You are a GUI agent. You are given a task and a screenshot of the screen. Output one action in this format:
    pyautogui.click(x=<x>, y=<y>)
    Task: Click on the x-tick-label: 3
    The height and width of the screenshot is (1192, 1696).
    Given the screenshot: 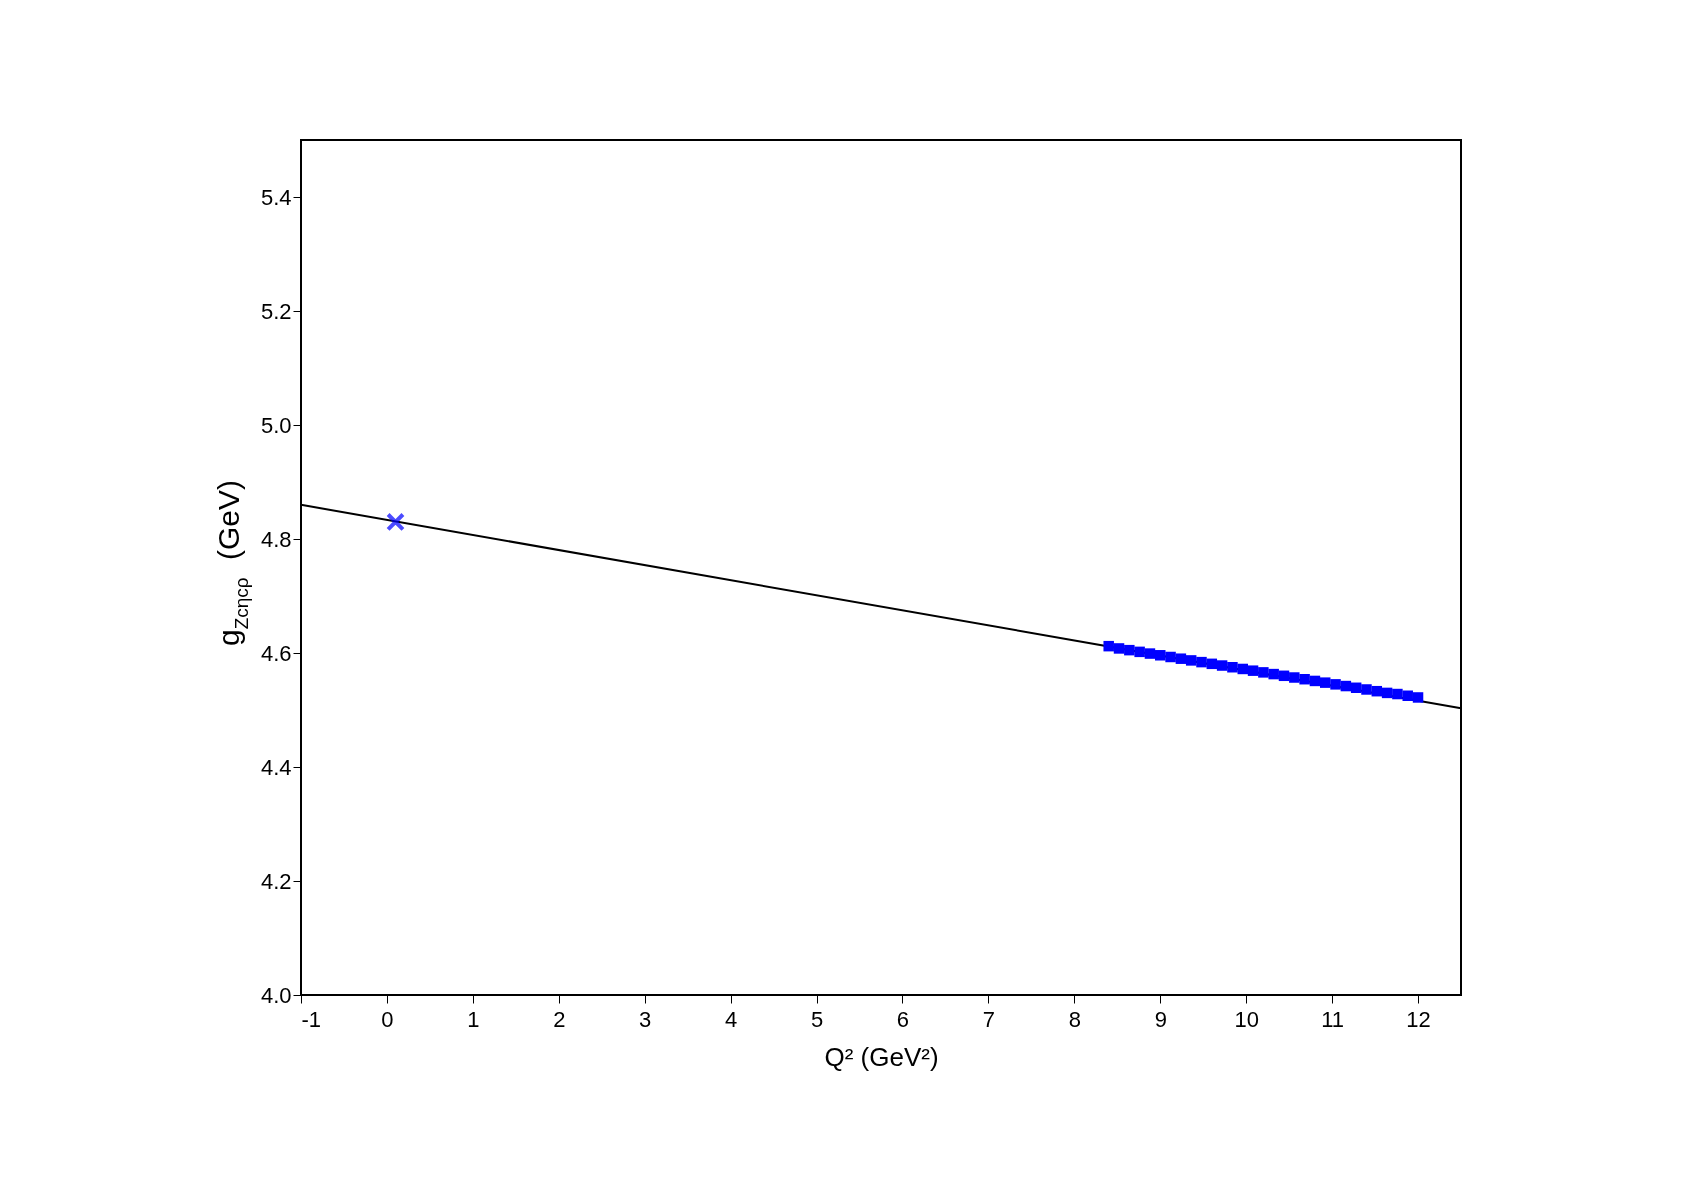 What is the action you would take?
    pyautogui.click(x=645, y=1019)
    